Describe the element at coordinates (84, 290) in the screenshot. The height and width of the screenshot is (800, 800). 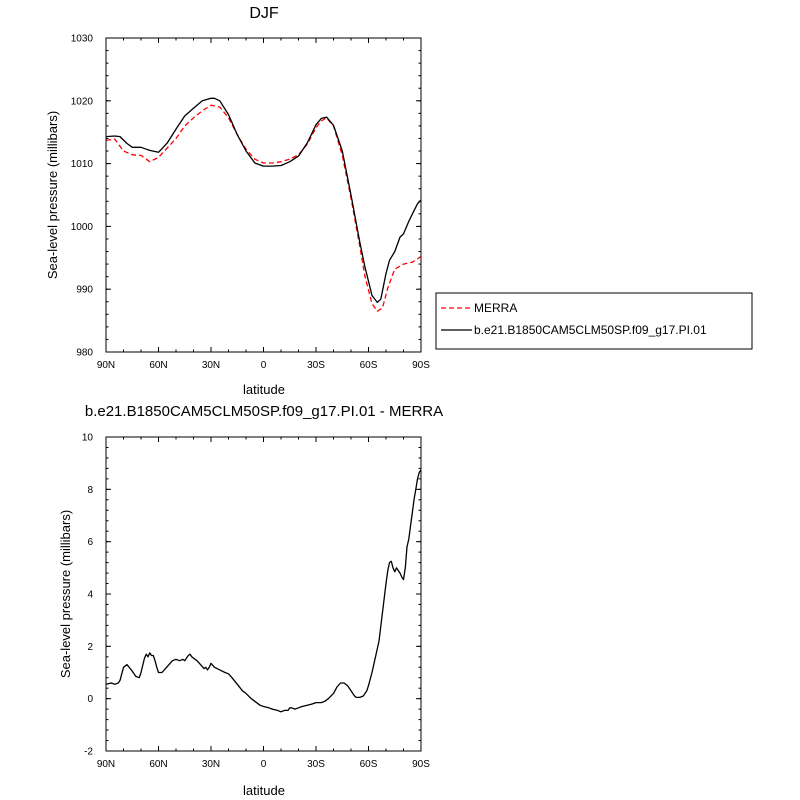
I see `top-y-tick-label: 990` at that location.